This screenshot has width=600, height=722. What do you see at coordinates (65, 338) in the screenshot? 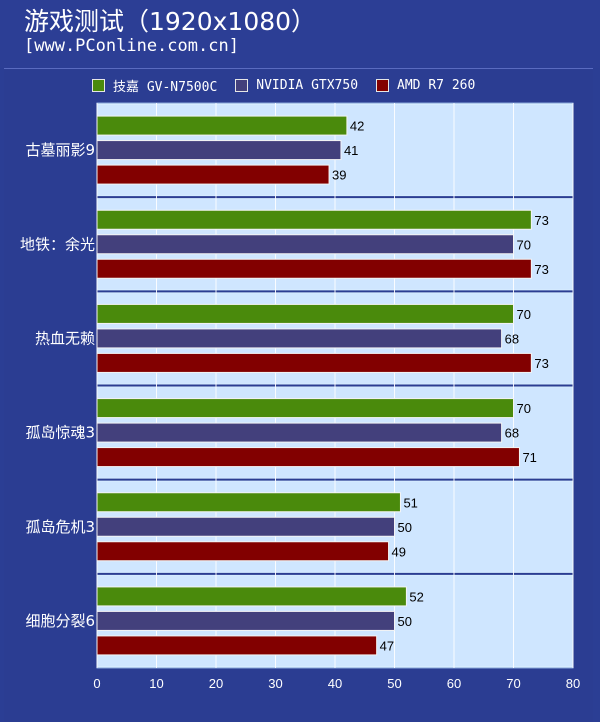
I see `category-label: 热血无赖` at bounding box center [65, 338].